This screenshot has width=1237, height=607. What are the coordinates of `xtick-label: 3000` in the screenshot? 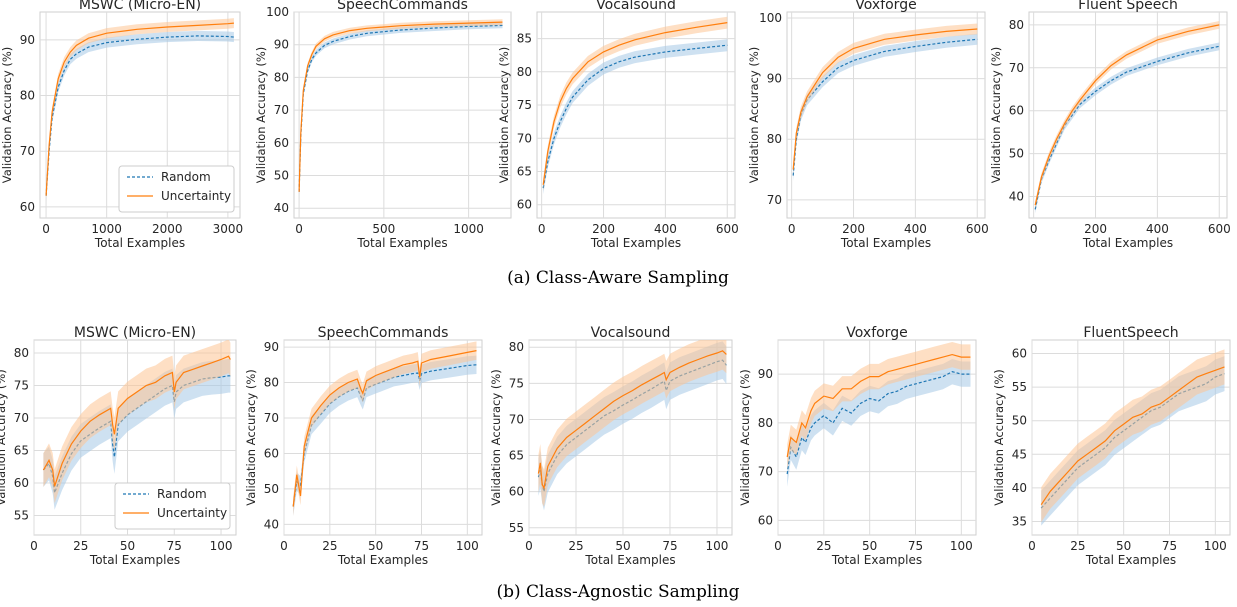 It's located at (228, 229).